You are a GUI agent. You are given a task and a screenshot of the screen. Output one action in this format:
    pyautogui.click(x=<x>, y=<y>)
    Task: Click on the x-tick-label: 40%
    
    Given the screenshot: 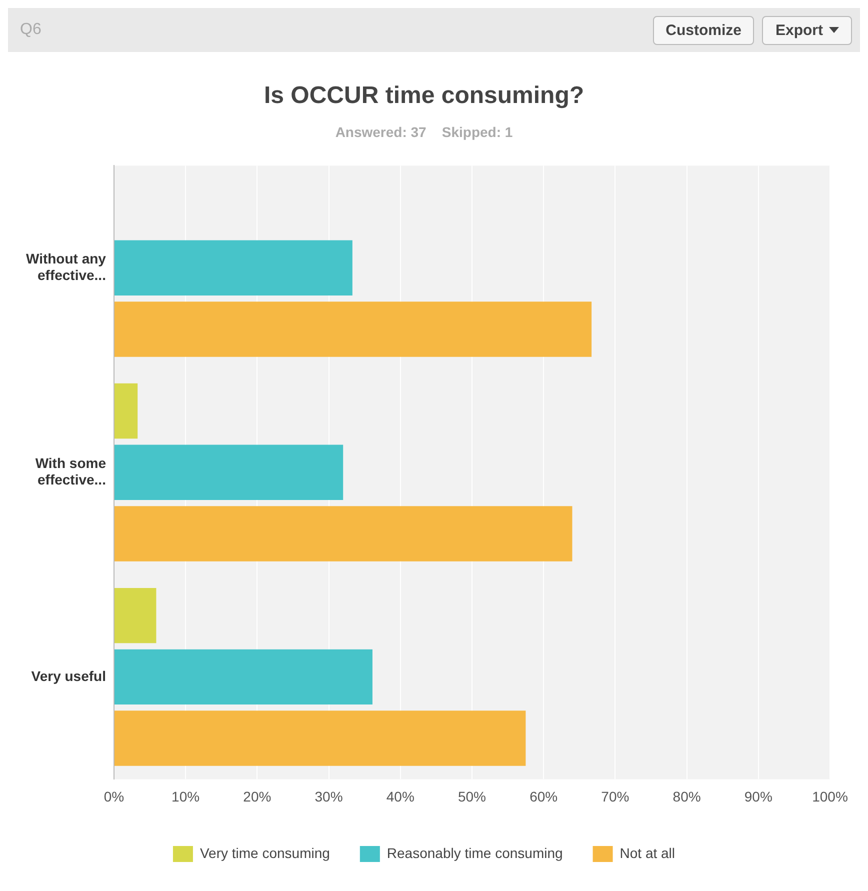 What is the action you would take?
    pyautogui.click(x=400, y=796)
    